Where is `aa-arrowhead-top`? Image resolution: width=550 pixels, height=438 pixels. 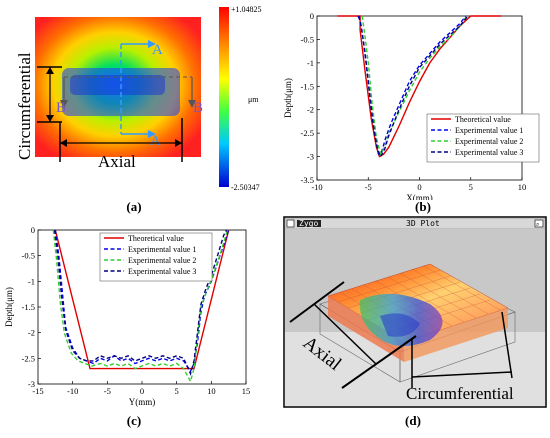 aa-arrowhead-top is located at coordinates (152, 44).